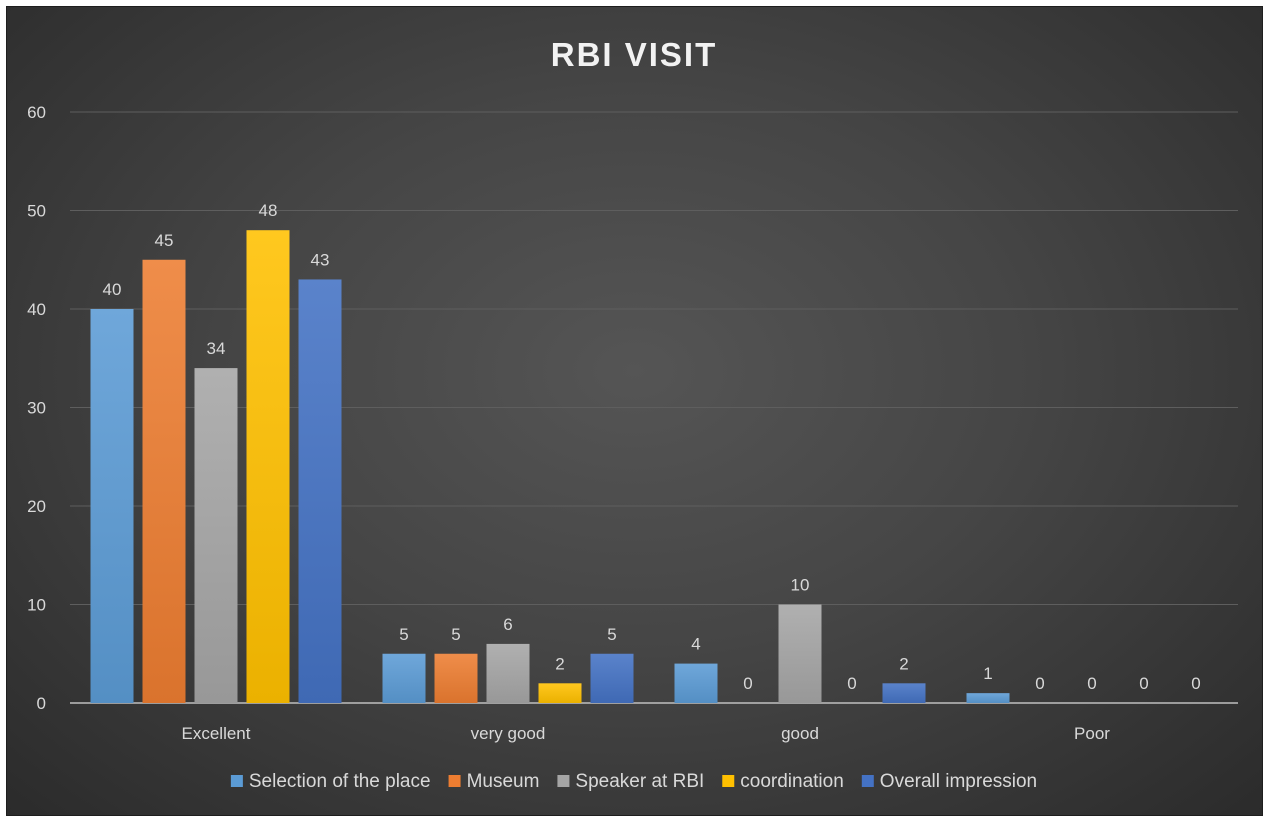 The image size is (1269, 822). Describe the element at coordinates (268, 210) in the screenshot. I see `data-label-coordination-excellent: 48` at that location.